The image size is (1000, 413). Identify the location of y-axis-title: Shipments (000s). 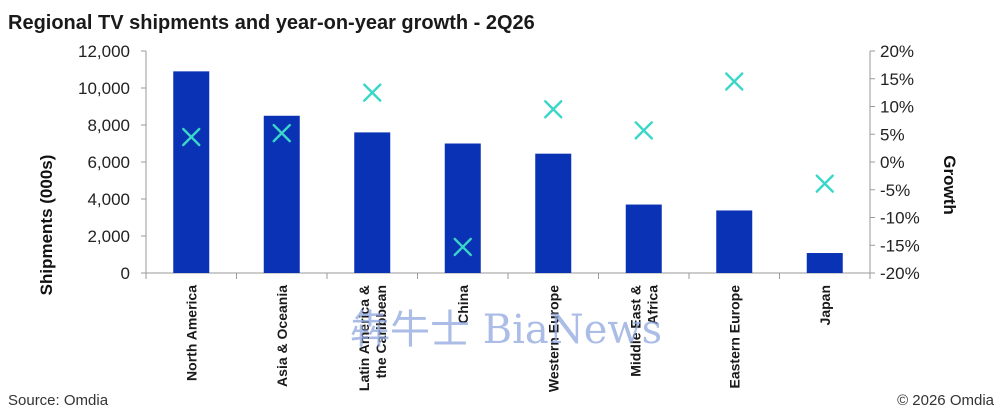
(46, 225).